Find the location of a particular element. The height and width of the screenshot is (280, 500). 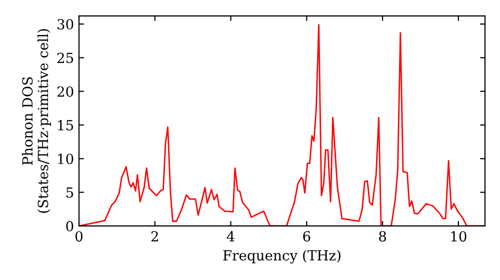

x-axis-title: Frequency (THz) is located at coordinates (281, 257).